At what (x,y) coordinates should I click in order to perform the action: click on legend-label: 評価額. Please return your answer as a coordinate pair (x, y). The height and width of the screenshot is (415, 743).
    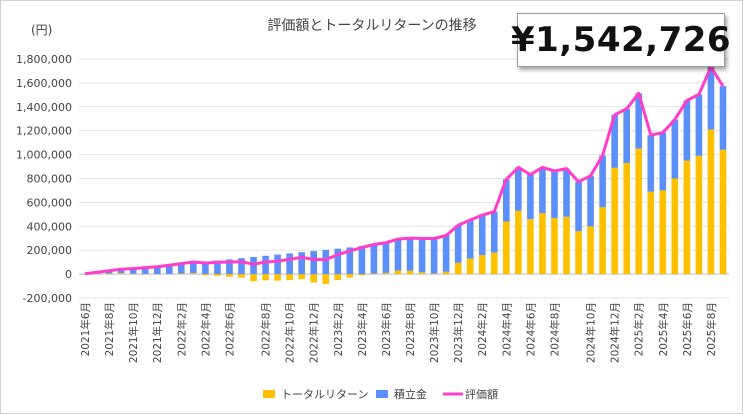
    Looking at the image, I should click on (481, 394).